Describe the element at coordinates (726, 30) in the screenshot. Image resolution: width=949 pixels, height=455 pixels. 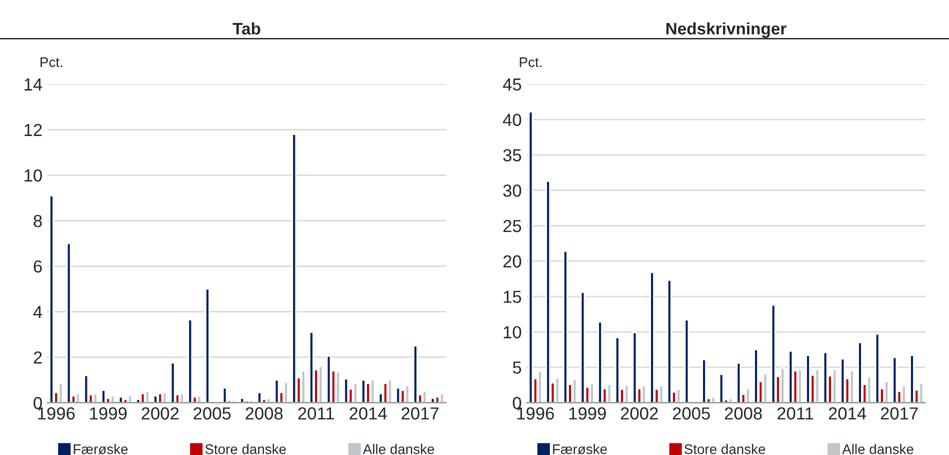
I see `chart-title: Nedskrivninger` at that location.